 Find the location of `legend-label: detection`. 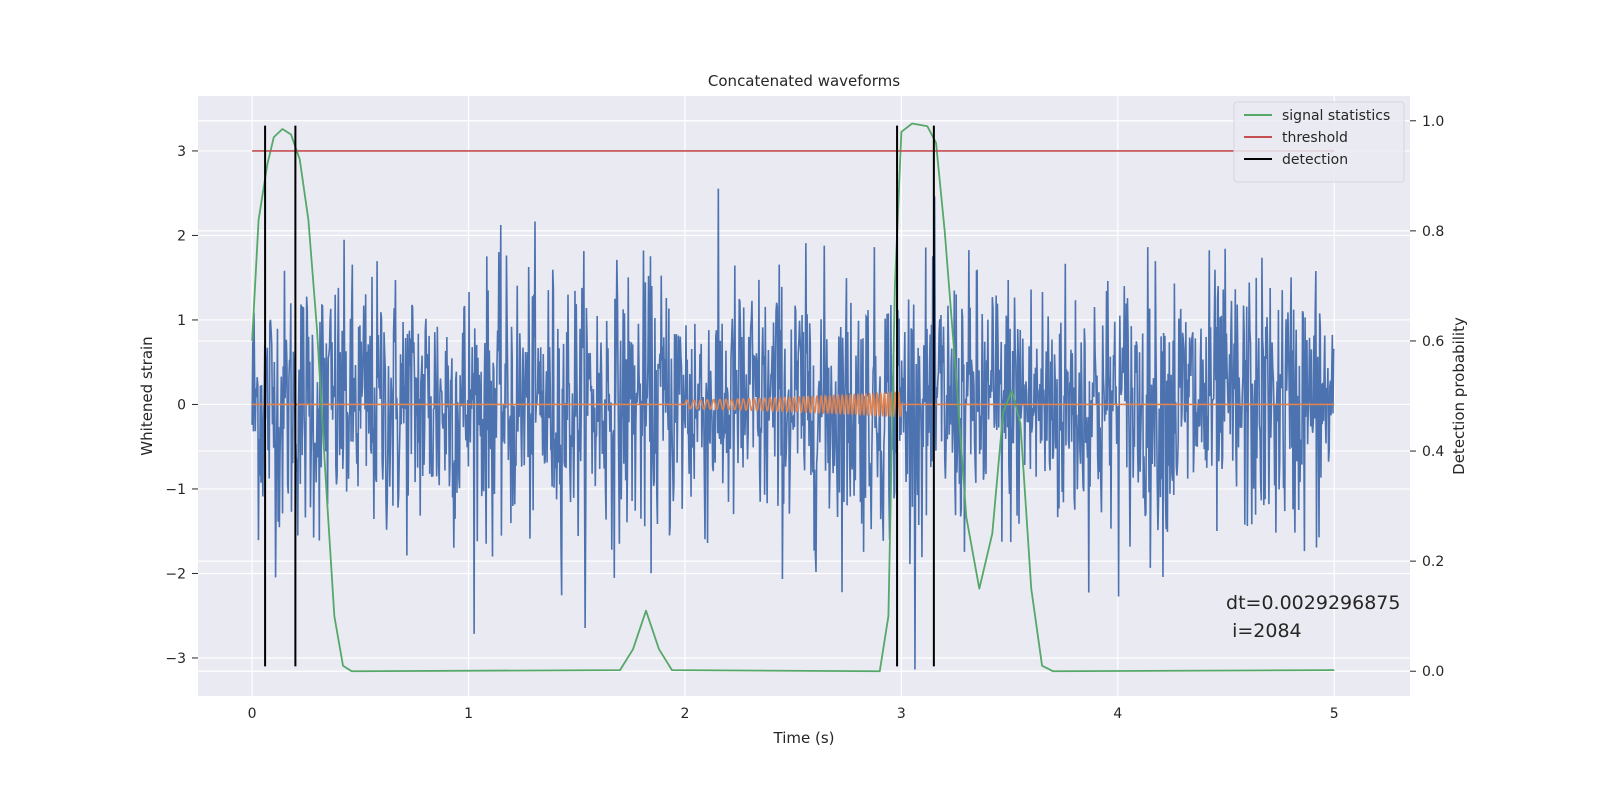

legend-label: detection is located at coordinates (1315, 160).